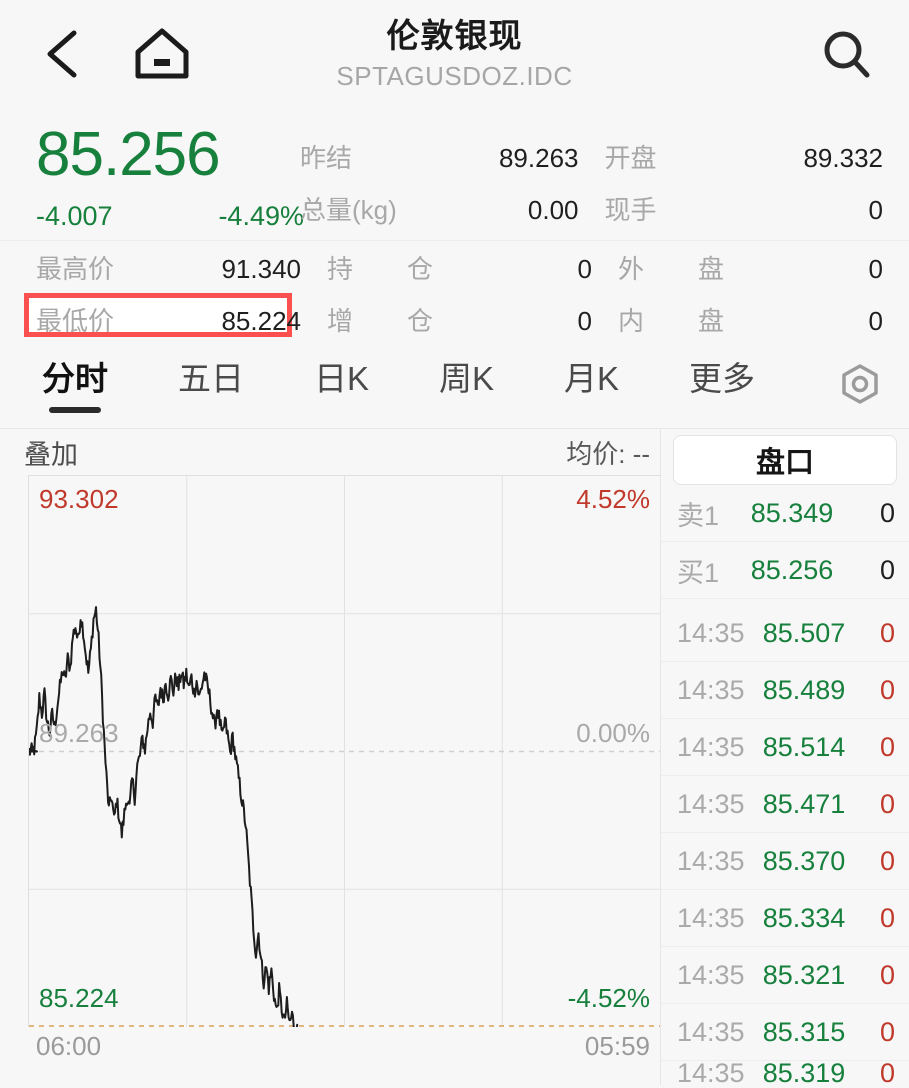 The height and width of the screenshot is (1088, 909). What do you see at coordinates (804, 632) in the screenshot?
I see `tick-price: 85.507` at bounding box center [804, 632].